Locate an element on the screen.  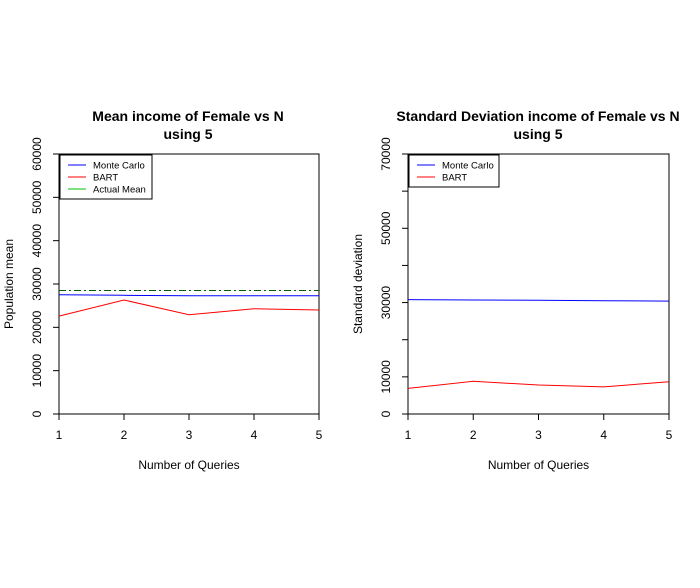
y-axis-label: Population mean is located at coordinates (9, 284).